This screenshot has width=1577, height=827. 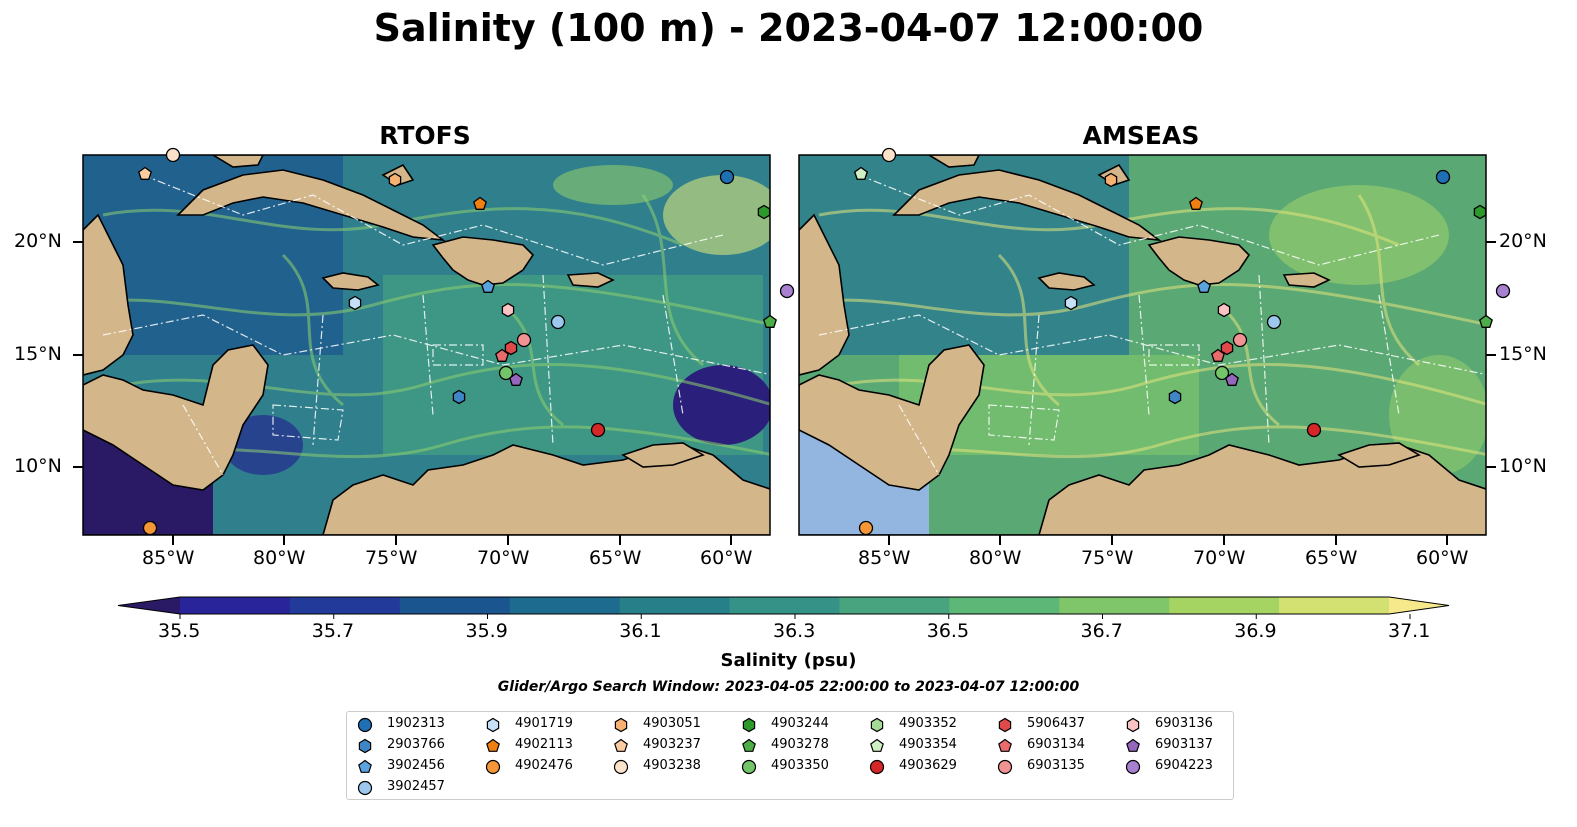 I want to click on legend-label: 6903135, so click(x=1056, y=765).